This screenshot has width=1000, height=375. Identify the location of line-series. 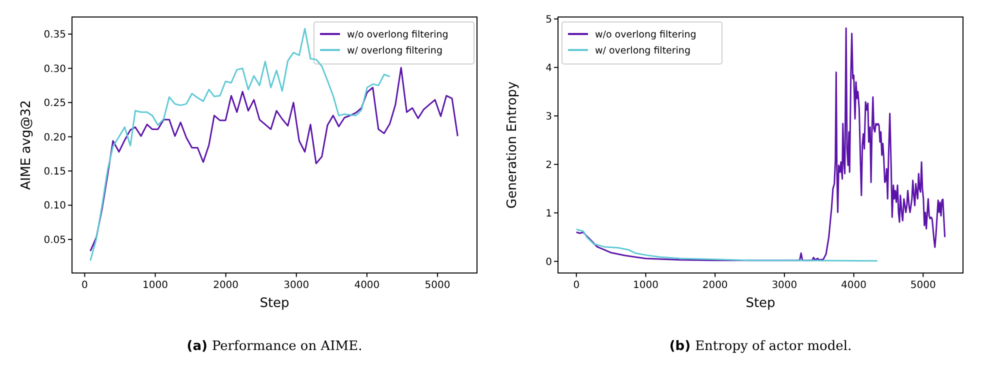
(727, 245).